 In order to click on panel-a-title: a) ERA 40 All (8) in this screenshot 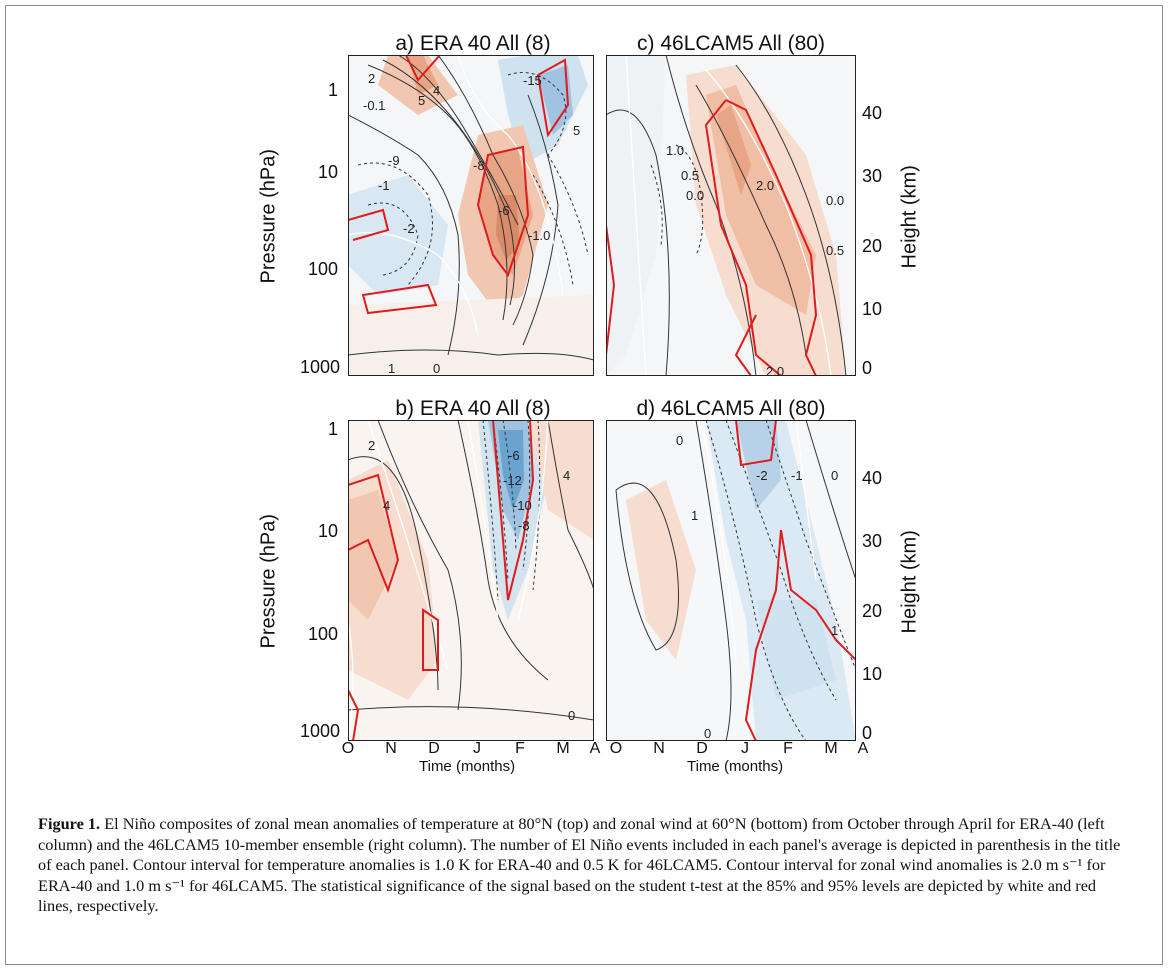, I will do `click(473, 43)`.